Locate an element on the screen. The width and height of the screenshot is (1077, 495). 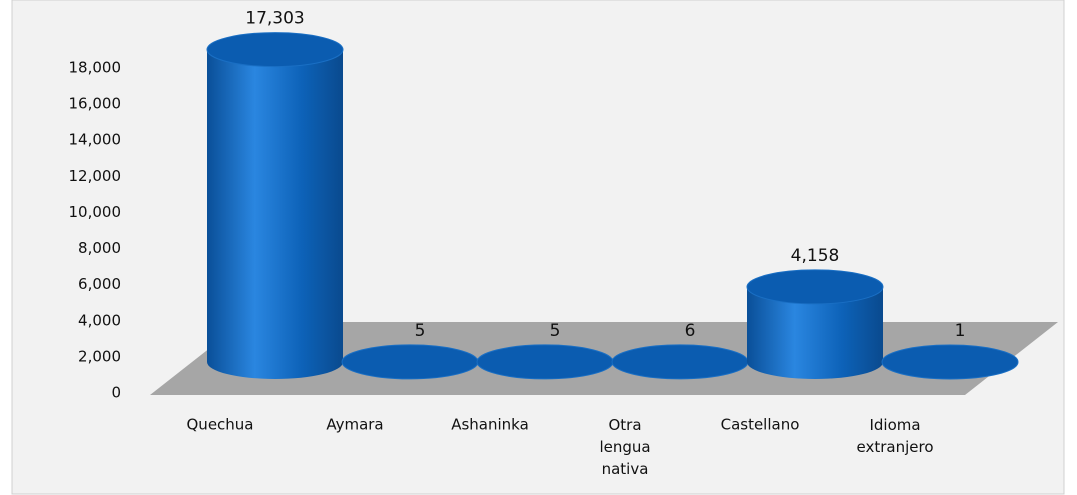
label-line: lengua is located at coordinates (624, 447).